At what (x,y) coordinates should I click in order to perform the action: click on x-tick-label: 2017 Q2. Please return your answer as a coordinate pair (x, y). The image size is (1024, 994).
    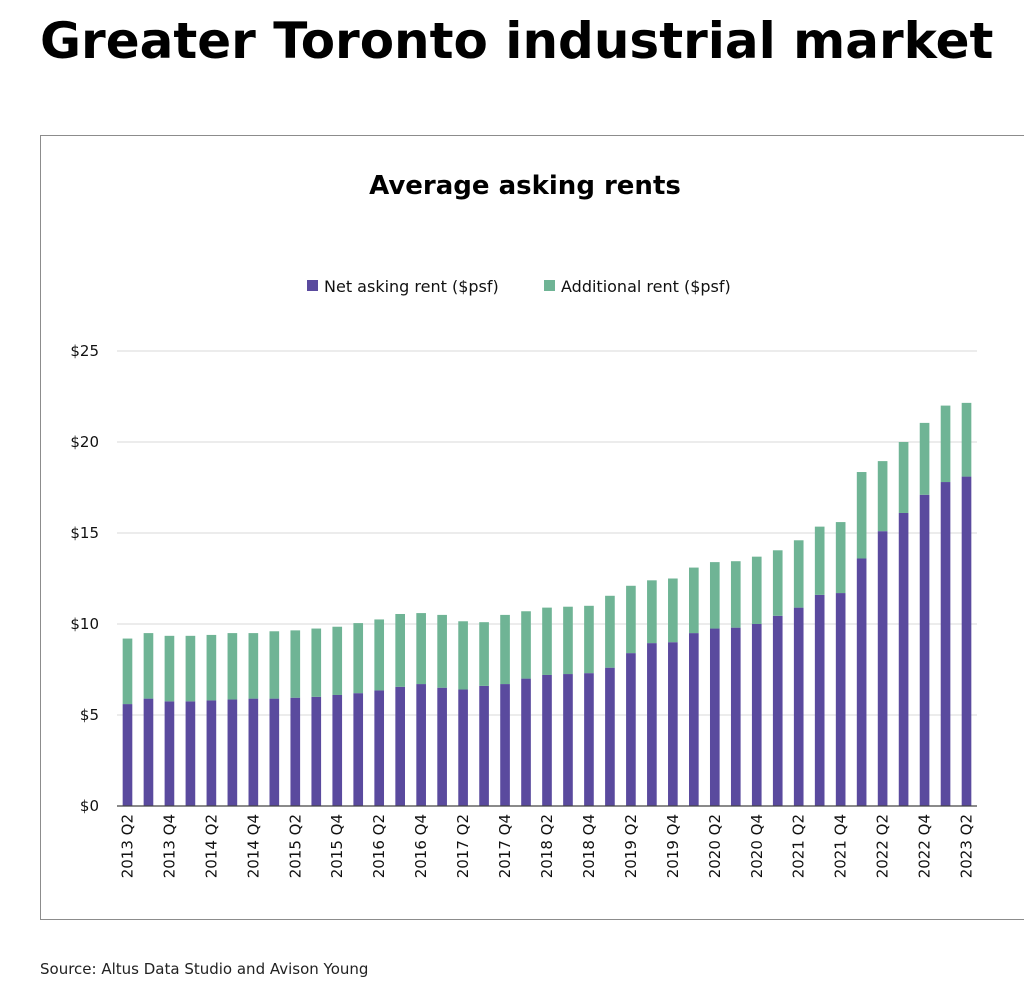
    Looking at the image, I should click on (463, 846).